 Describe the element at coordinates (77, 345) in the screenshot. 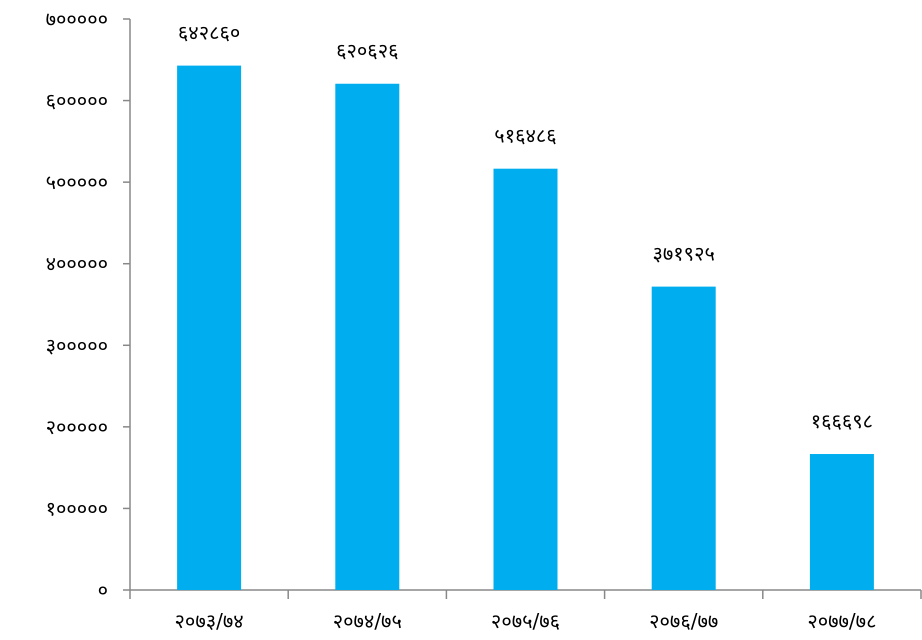

I see `y-tick-label: ३०००००` at that location.